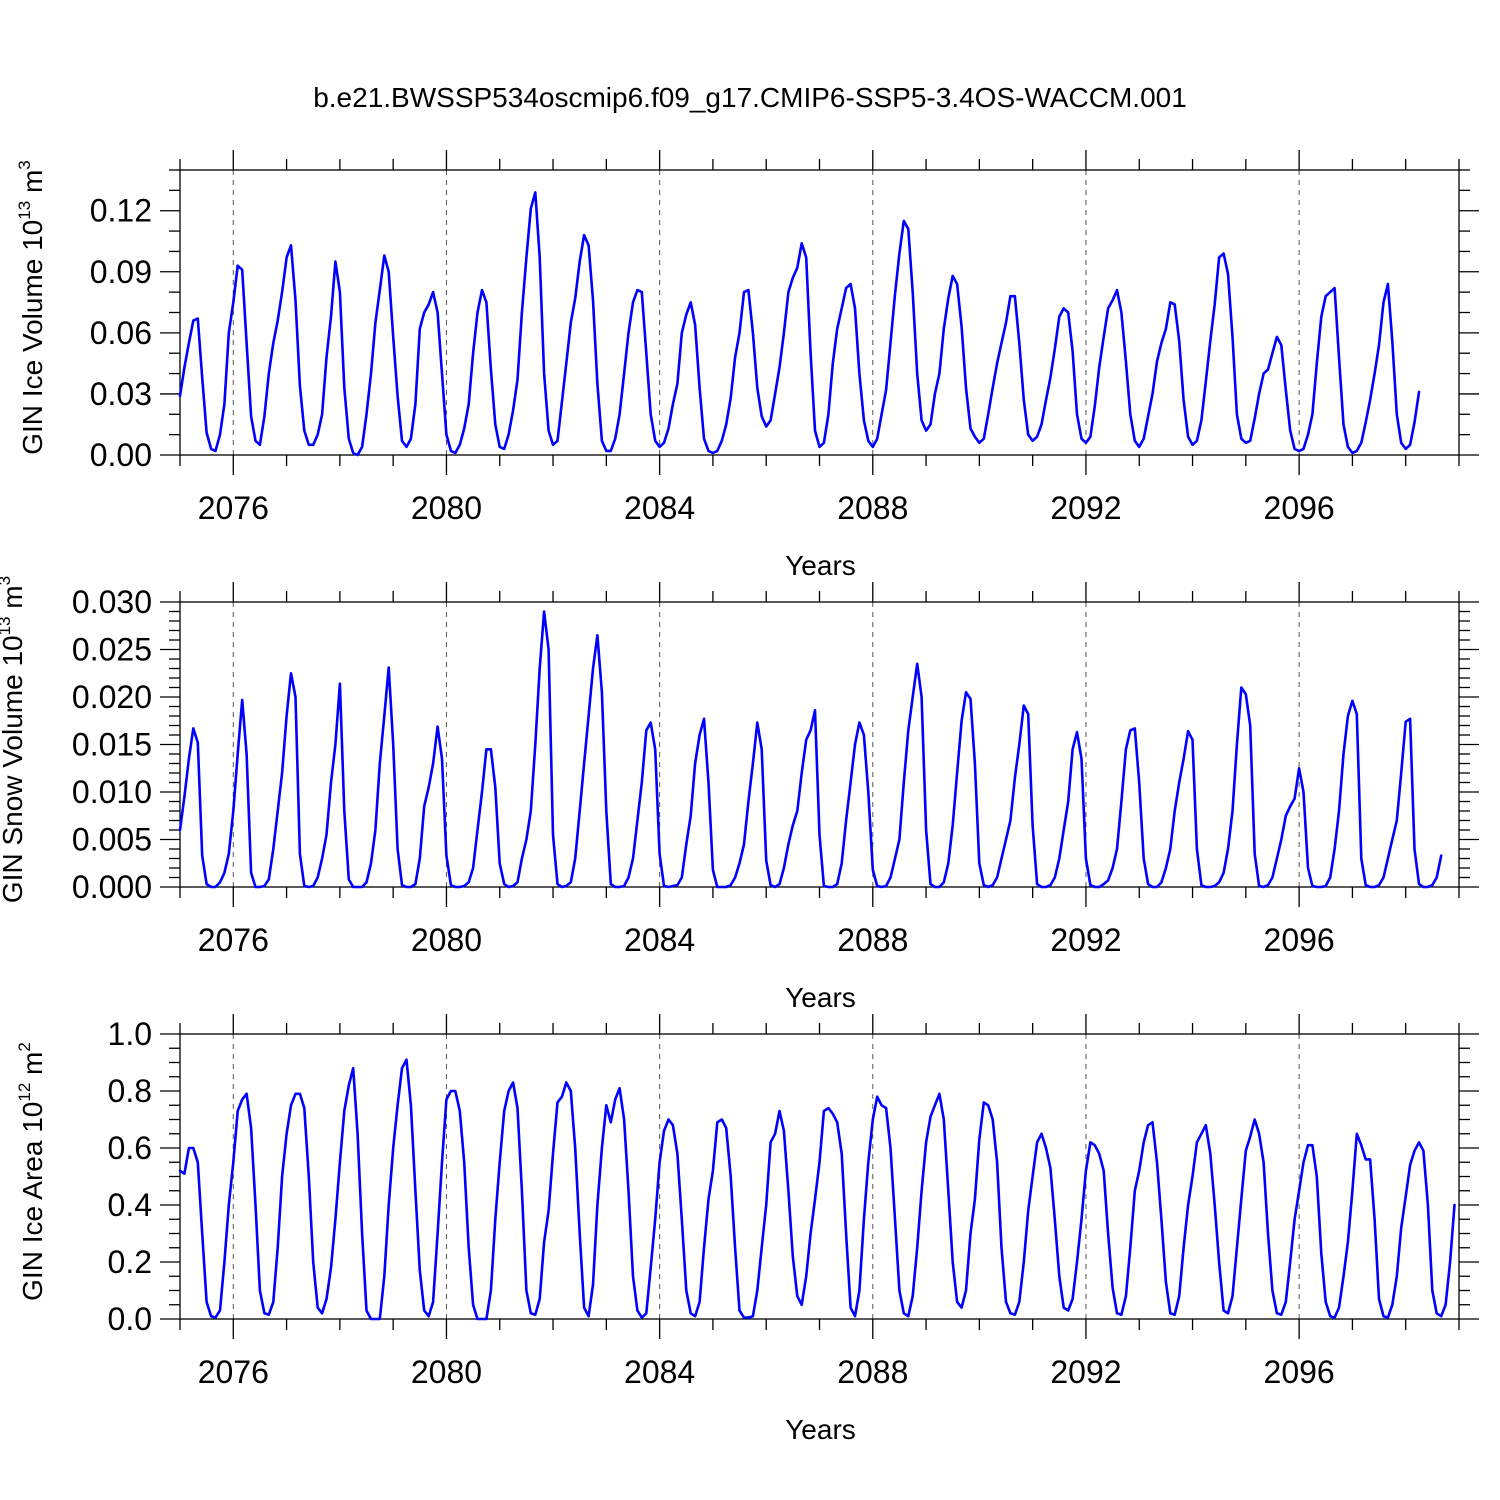  I want to click on y-tick-label: 0.0, so click(130, 1319).